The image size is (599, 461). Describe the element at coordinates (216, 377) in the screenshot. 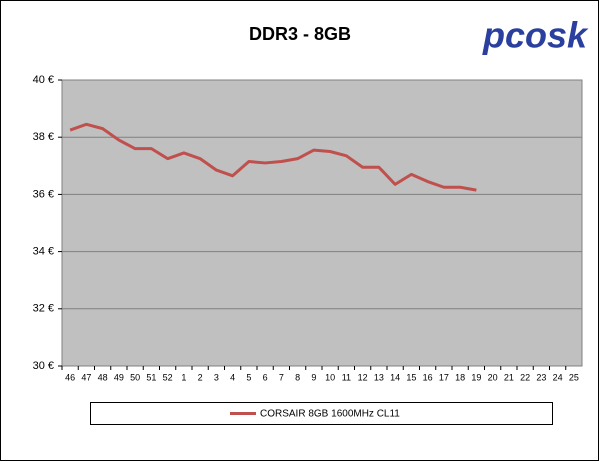

I see `x-tick-label: 3` at that location.